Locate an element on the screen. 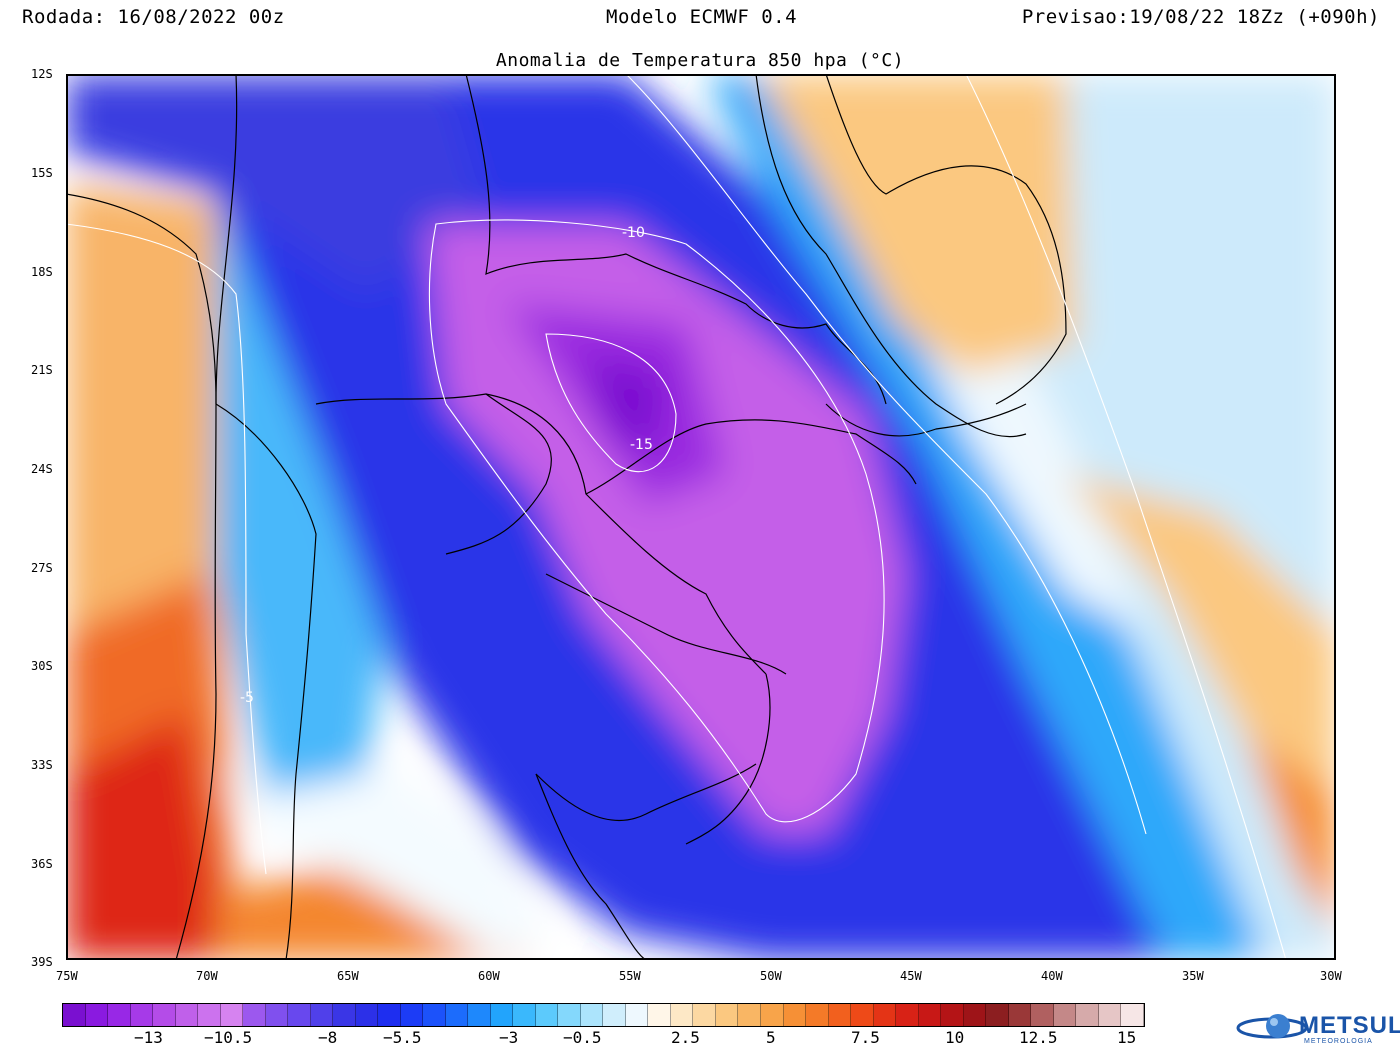  lat-label: 15S is located at coordinates (42, 173).